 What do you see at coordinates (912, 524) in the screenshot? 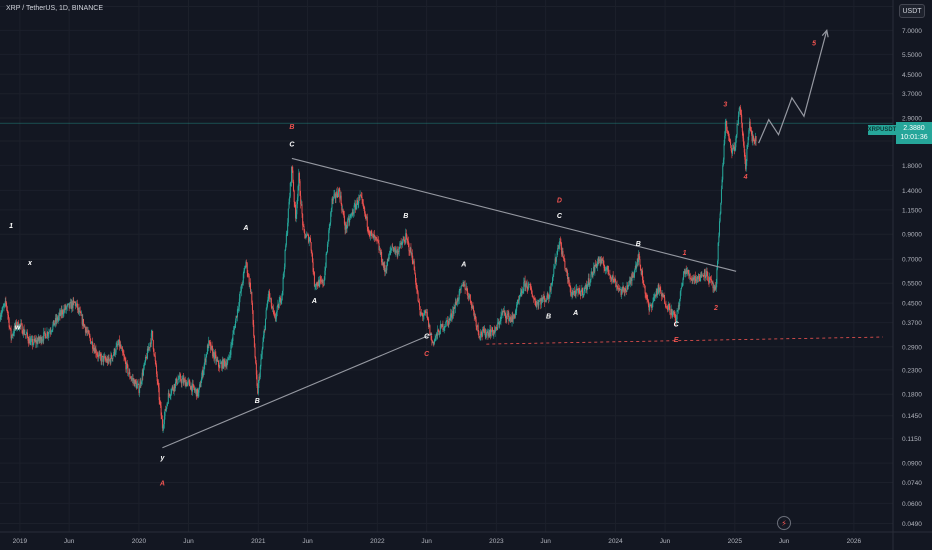
I see `y-tick-label: 0.0490` at bounding box center [912, 524].